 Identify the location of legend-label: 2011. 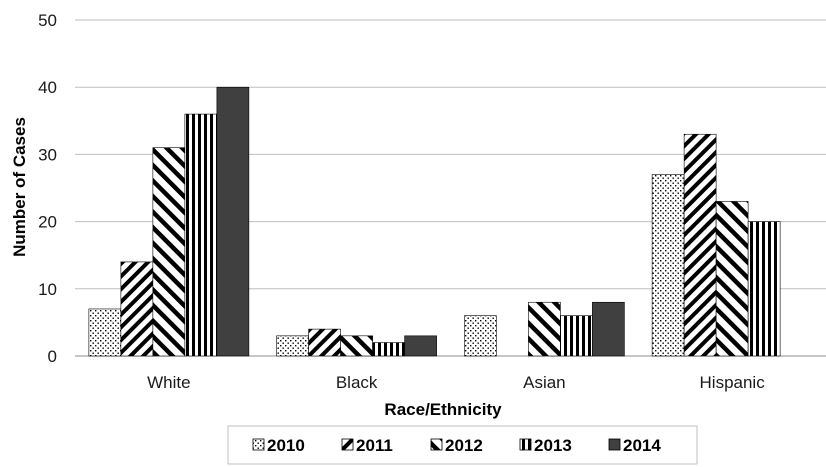
(374, 445).